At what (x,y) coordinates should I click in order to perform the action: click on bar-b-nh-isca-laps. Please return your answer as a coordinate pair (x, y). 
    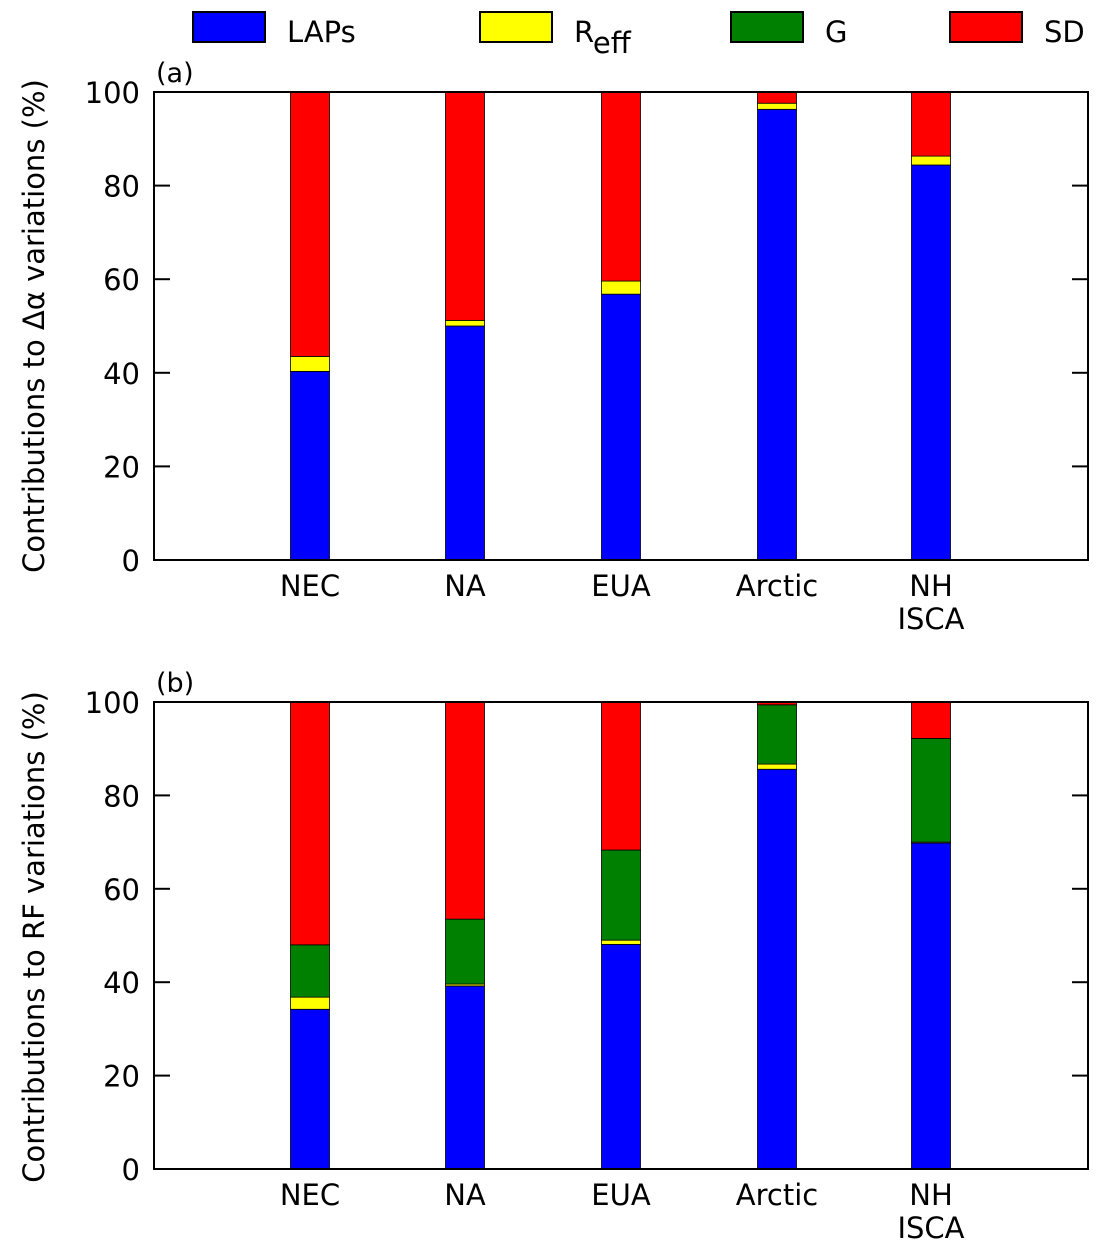
    Looking at the image, I should click on (931, 1006).